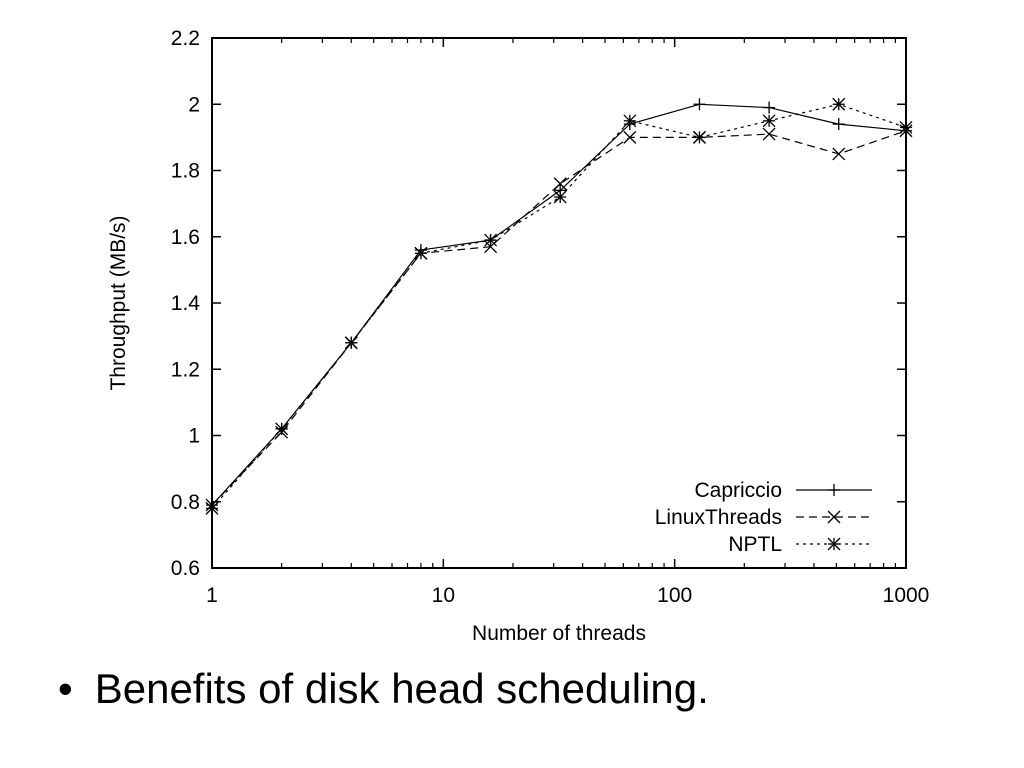 The width and height of the screenshot is (1024, 768). What do you see at coordinates (185, 369) in the screenshot?
I see `y-tick-label: 1.2` at bounding box center [185, 369].